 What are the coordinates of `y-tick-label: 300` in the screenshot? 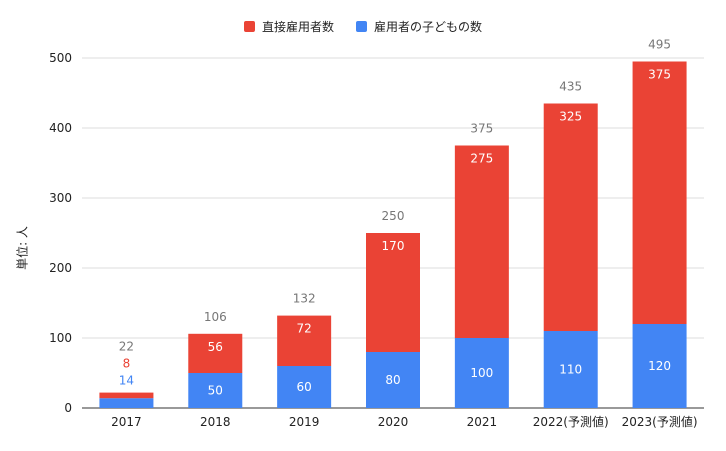 It's located at (60, 198).